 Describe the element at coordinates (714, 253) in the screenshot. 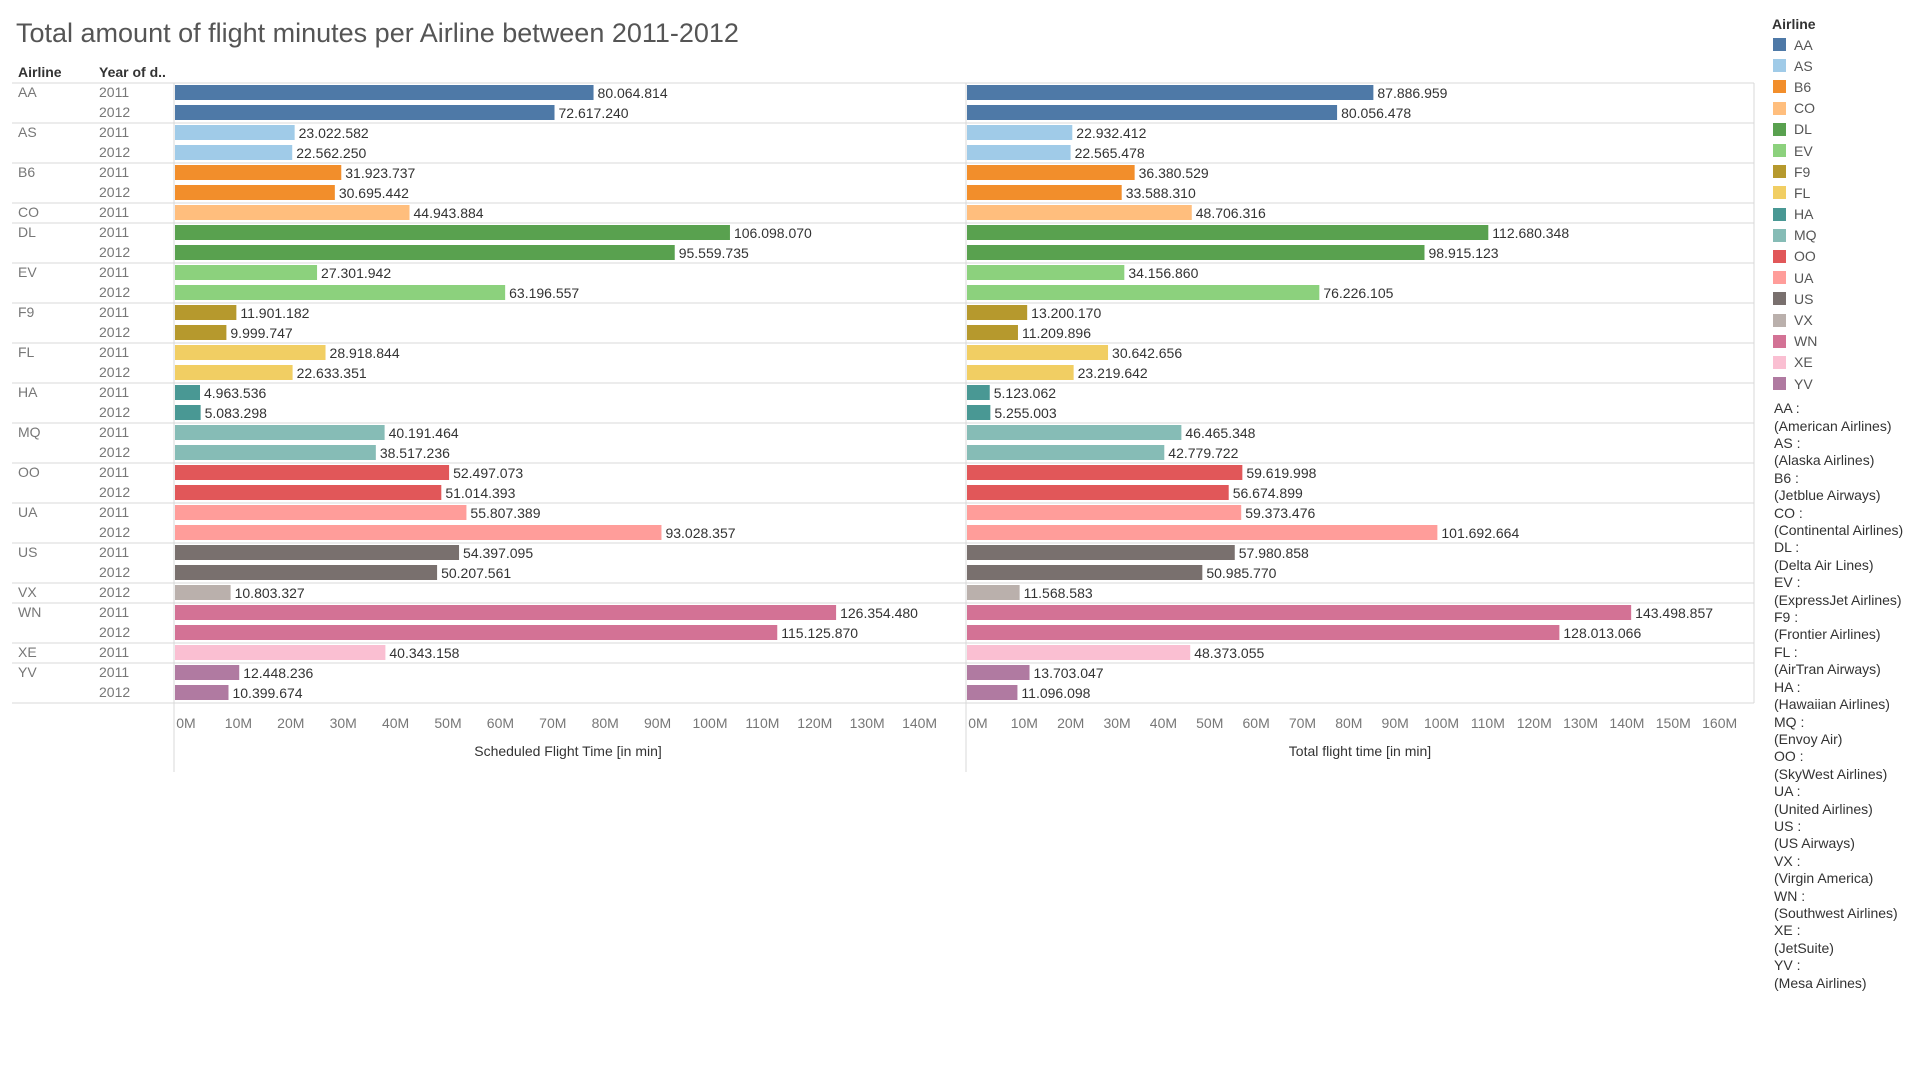

I see `bar-value-label: 95.559.735` at that location.